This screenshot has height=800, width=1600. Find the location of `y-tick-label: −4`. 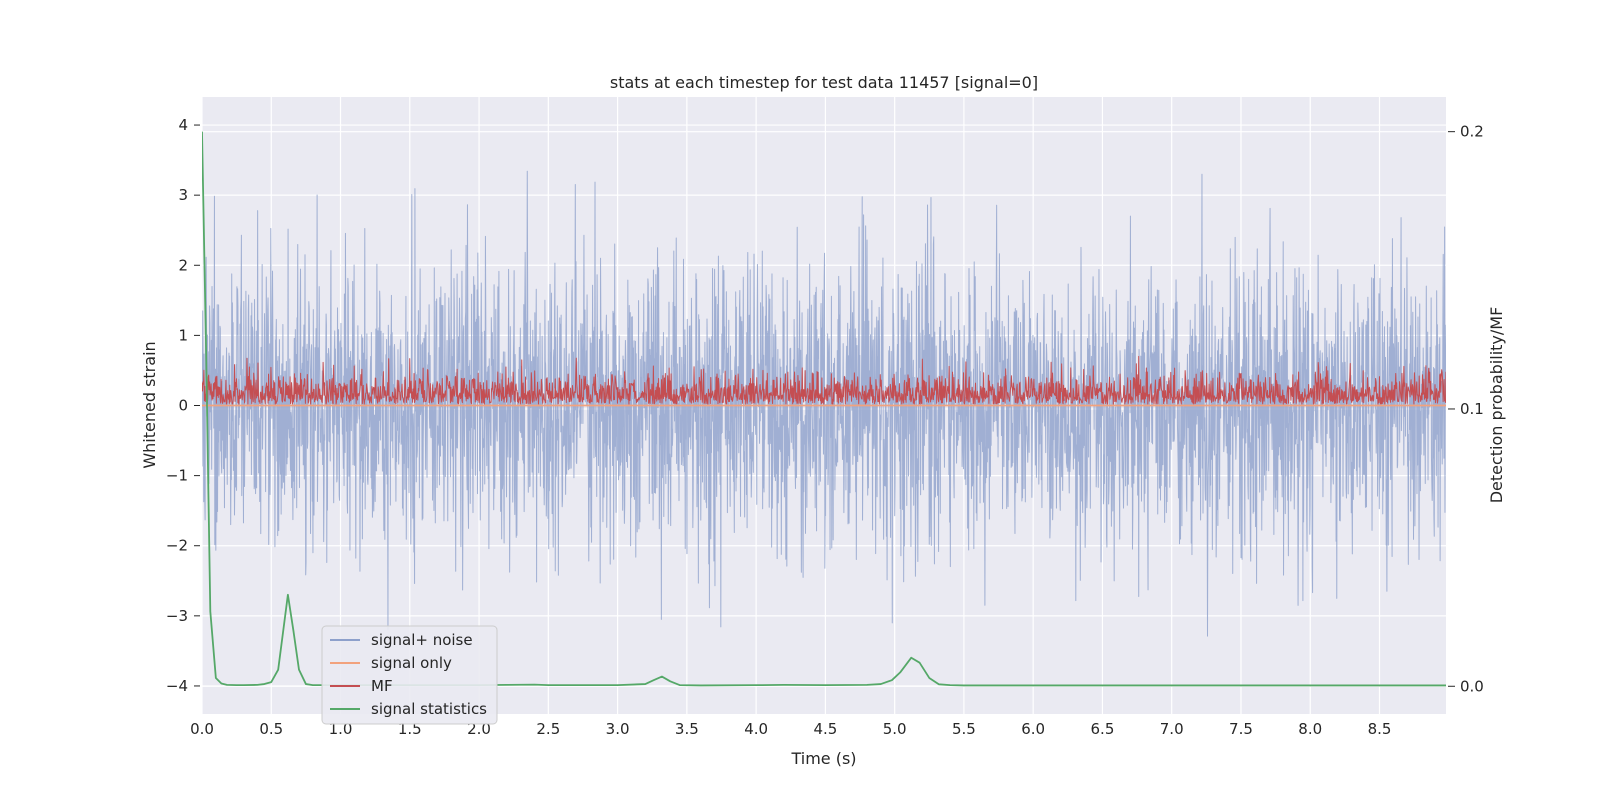

y-tick-label: −4 is located at coordinates (177, 686).